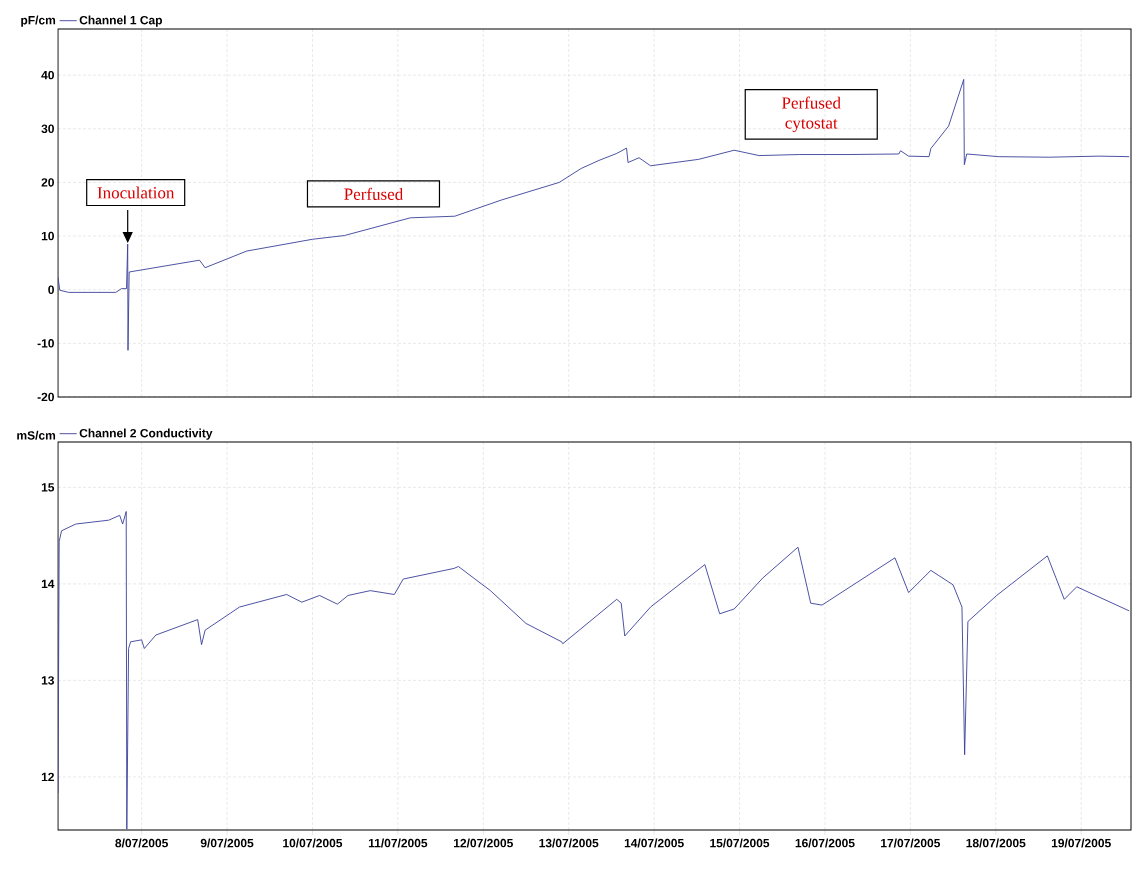 The height and width of the screenshot is (870, 1132). What do you see at coordinates (227, 843) in the screenshot?
I see `x-tick-label: 9/07/2005` at bounding box center [227, 843].